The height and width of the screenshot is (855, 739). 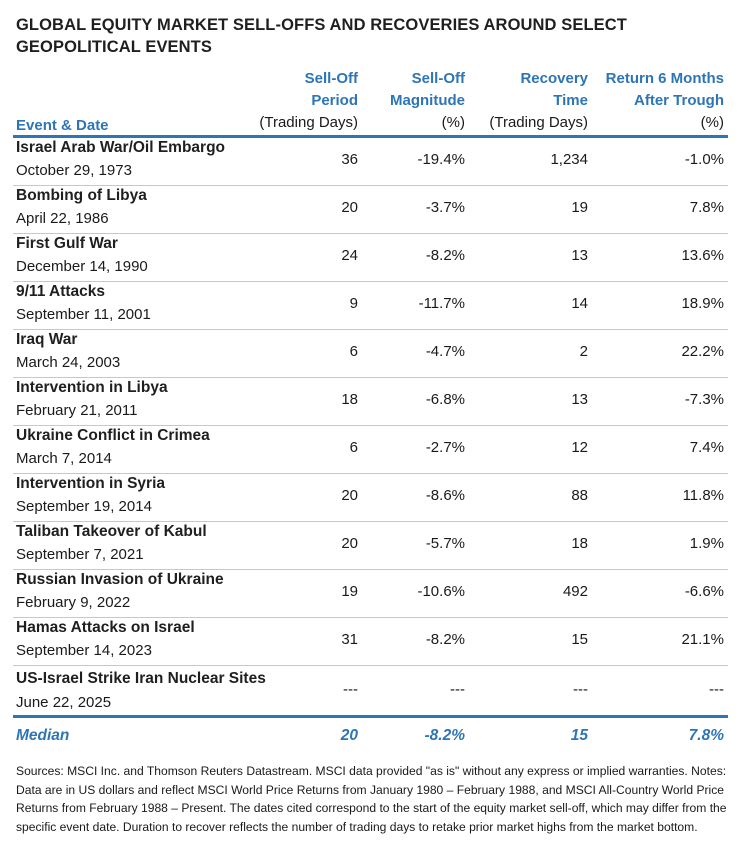 What do you see at coordinates (47, 339) in the screenshot?
I see `event-name: Iraq War` at bounding box center [47, 339].